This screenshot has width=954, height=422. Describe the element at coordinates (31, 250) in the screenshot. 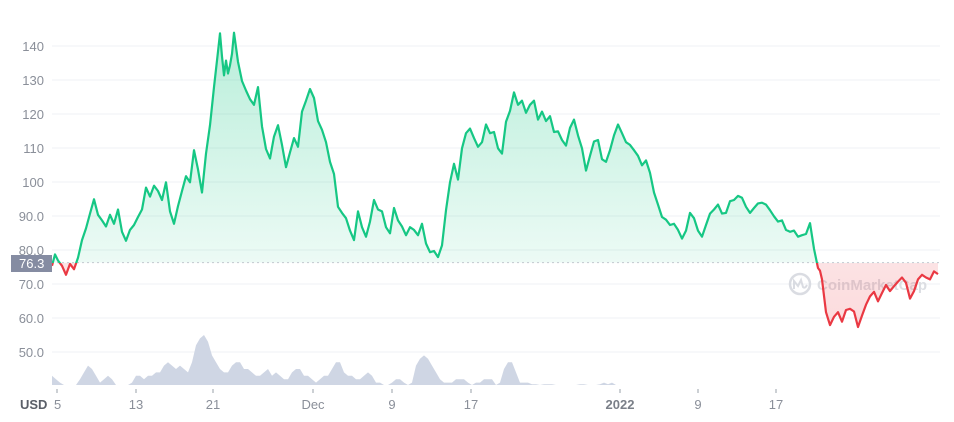

I see `y-tick-label: 80.0` at that location.